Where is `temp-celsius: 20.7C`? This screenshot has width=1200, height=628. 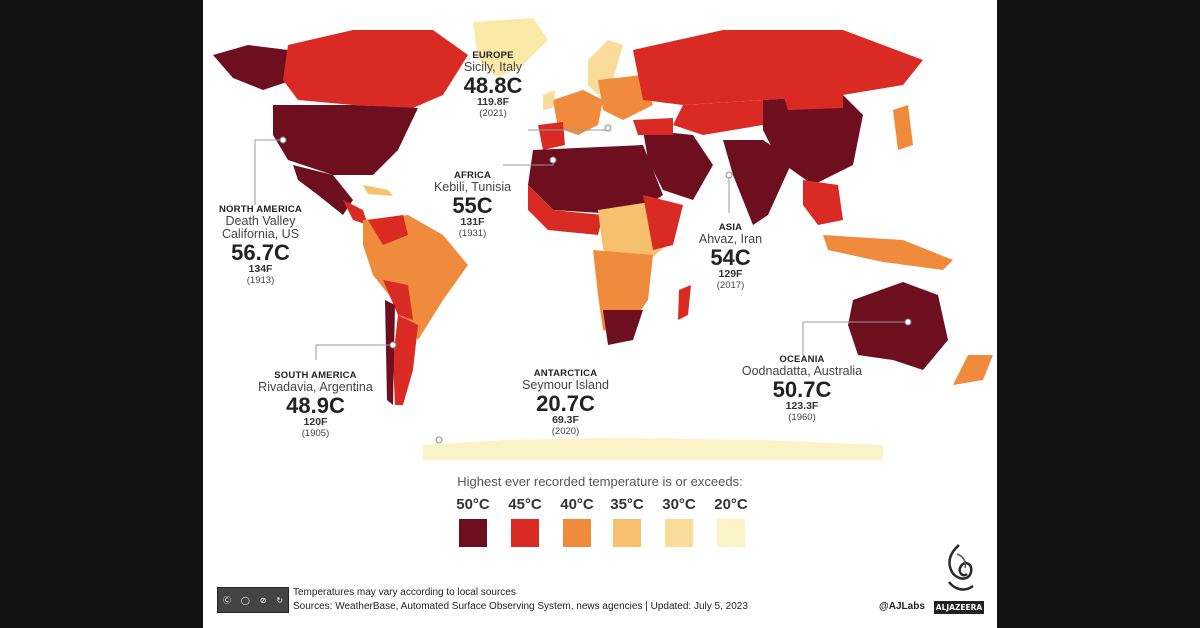
temp-celsius: 20.7C is located at coordinates (565, 403).